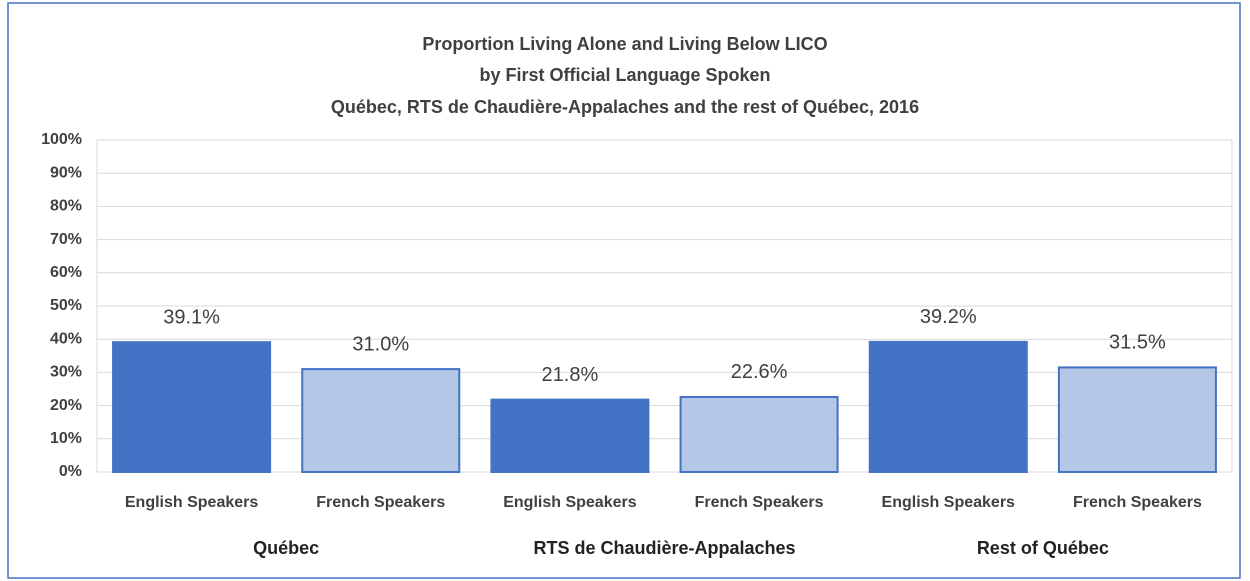 The image size is (1250, 581). What do you see at coordinates (66, 172) in the screenshot?
I see `y-tick-label: 90%` at bounding box center [66, 172].